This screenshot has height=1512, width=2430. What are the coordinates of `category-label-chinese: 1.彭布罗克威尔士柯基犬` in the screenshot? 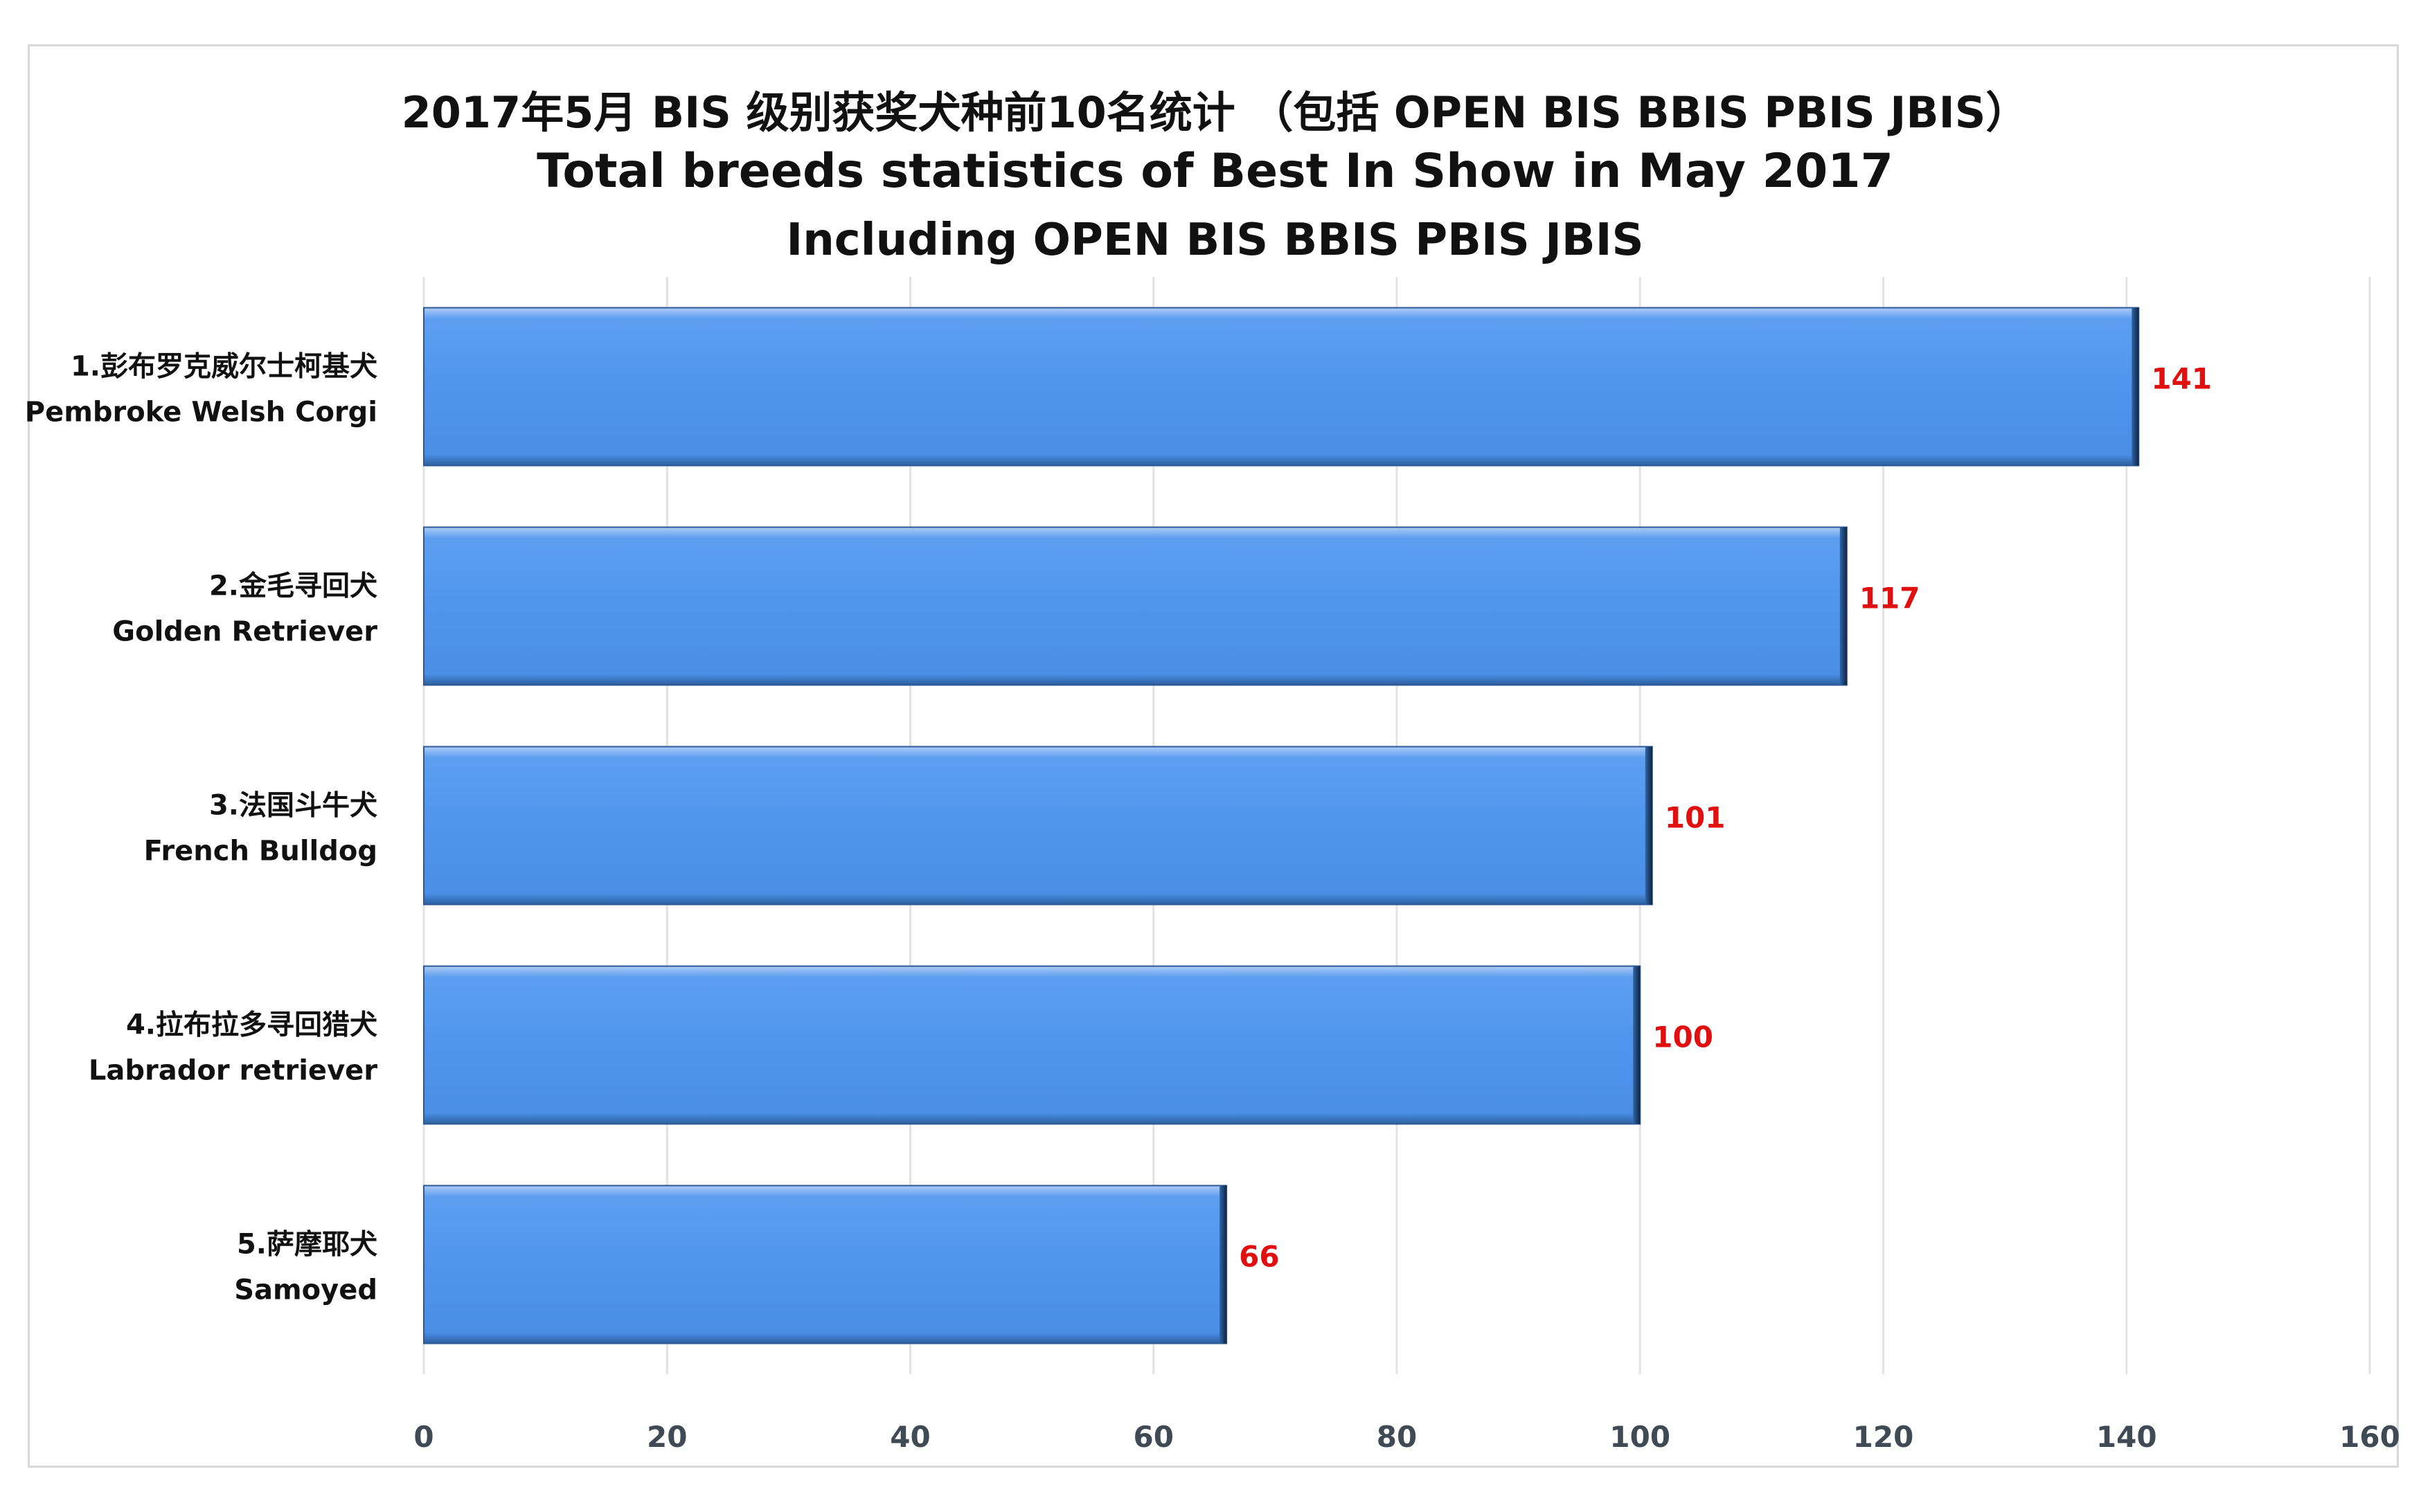 It's located at (224, 367).